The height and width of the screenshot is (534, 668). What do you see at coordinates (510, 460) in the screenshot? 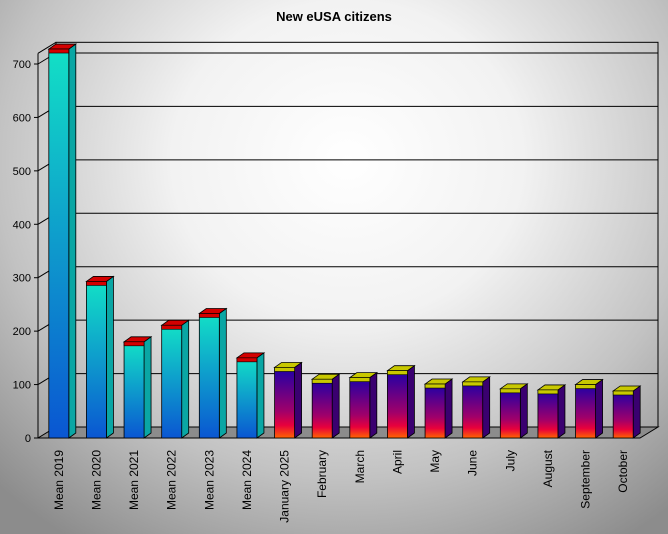
I see `x-tick-label: July` at bounding box center [510, 460].